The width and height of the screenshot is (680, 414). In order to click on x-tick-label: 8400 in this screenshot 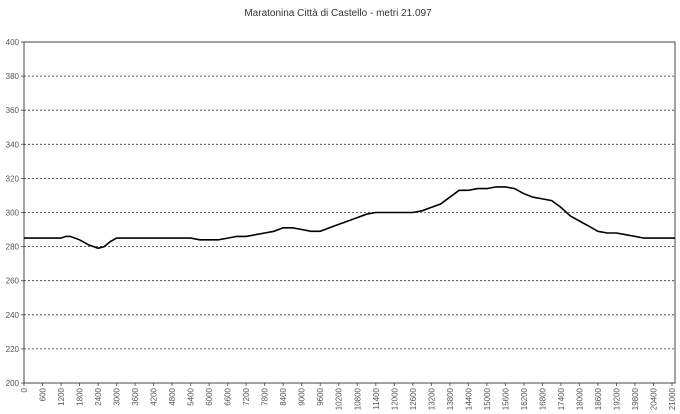, I will do `click(283, 396)`.